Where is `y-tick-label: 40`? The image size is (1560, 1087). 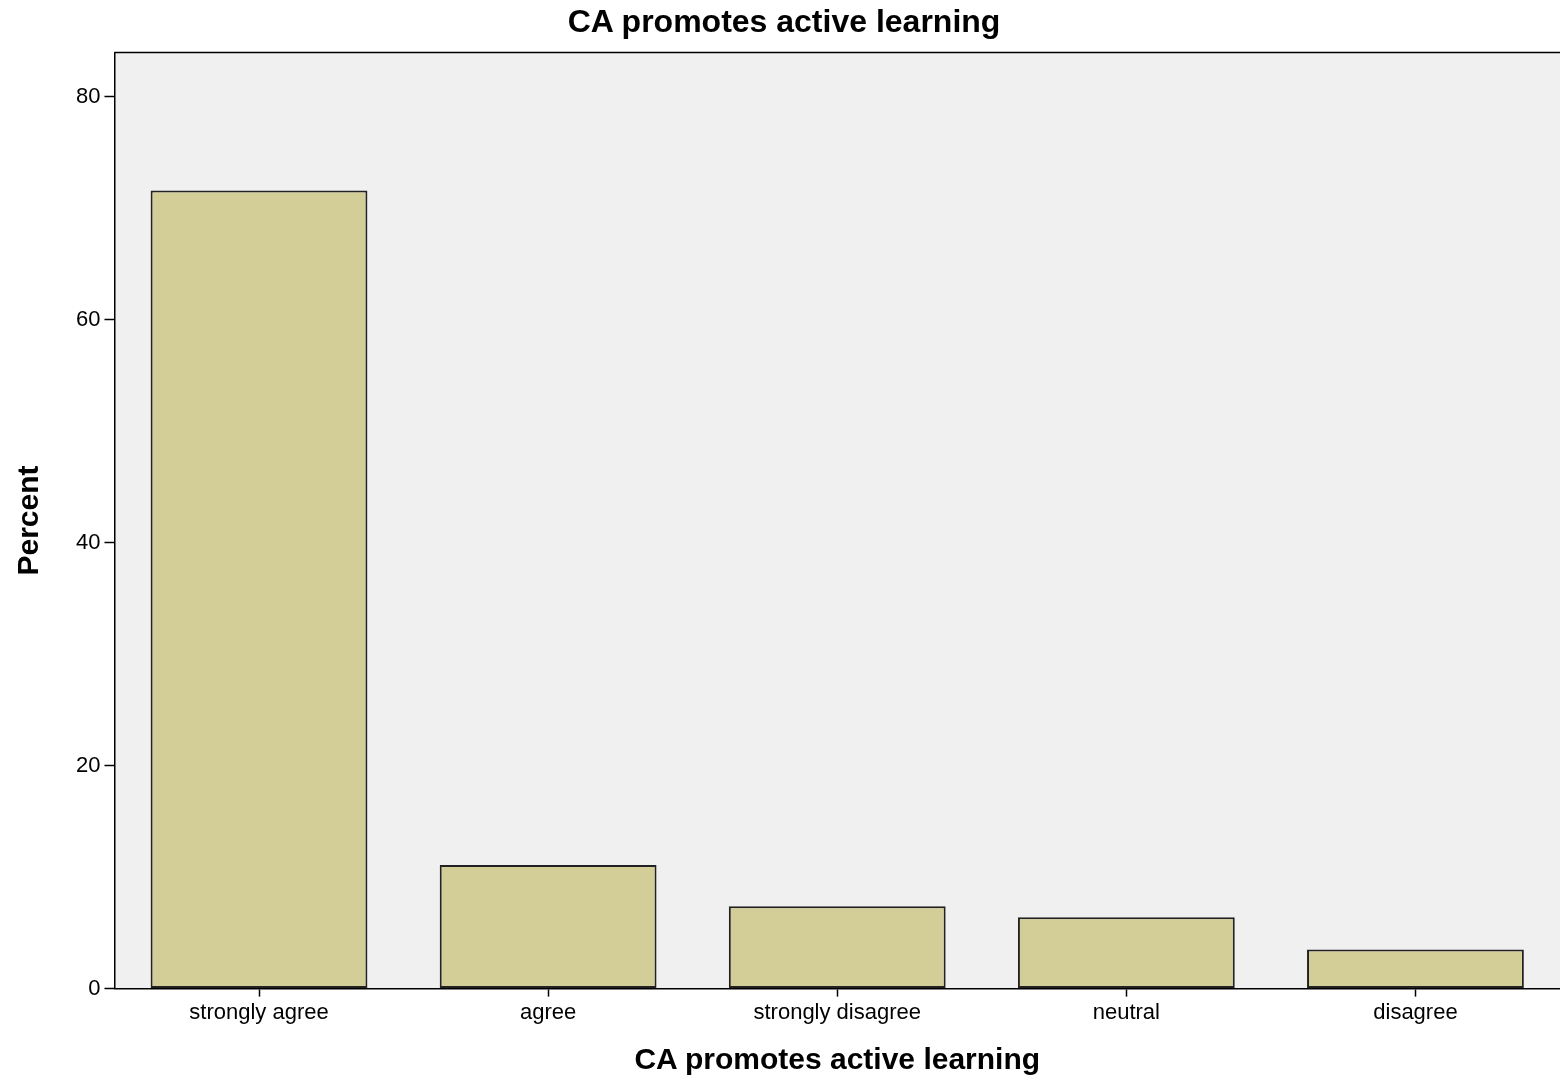
y-tick-label: 40 is located at coordinates (88, 541).